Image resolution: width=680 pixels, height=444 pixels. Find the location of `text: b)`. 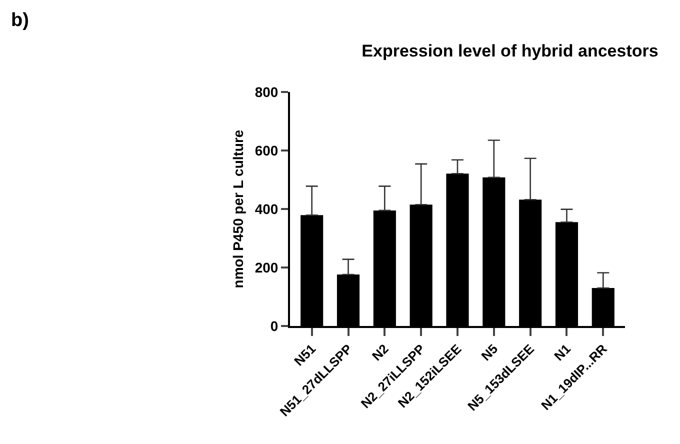

text: b) is located at coordinates (20, 20).